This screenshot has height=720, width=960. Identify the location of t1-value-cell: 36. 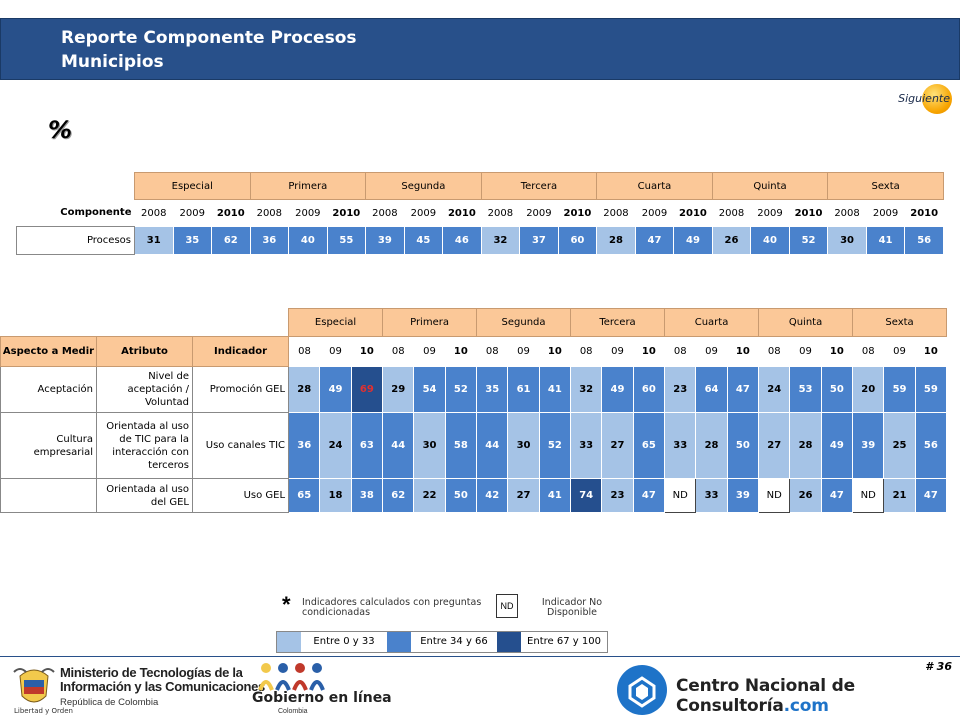
(269, 240).